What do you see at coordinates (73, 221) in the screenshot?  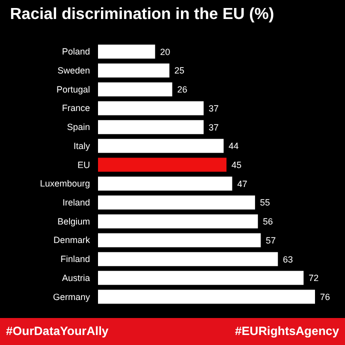 I see `y-tick-label: Belgium` at bounding box center [73, 221].